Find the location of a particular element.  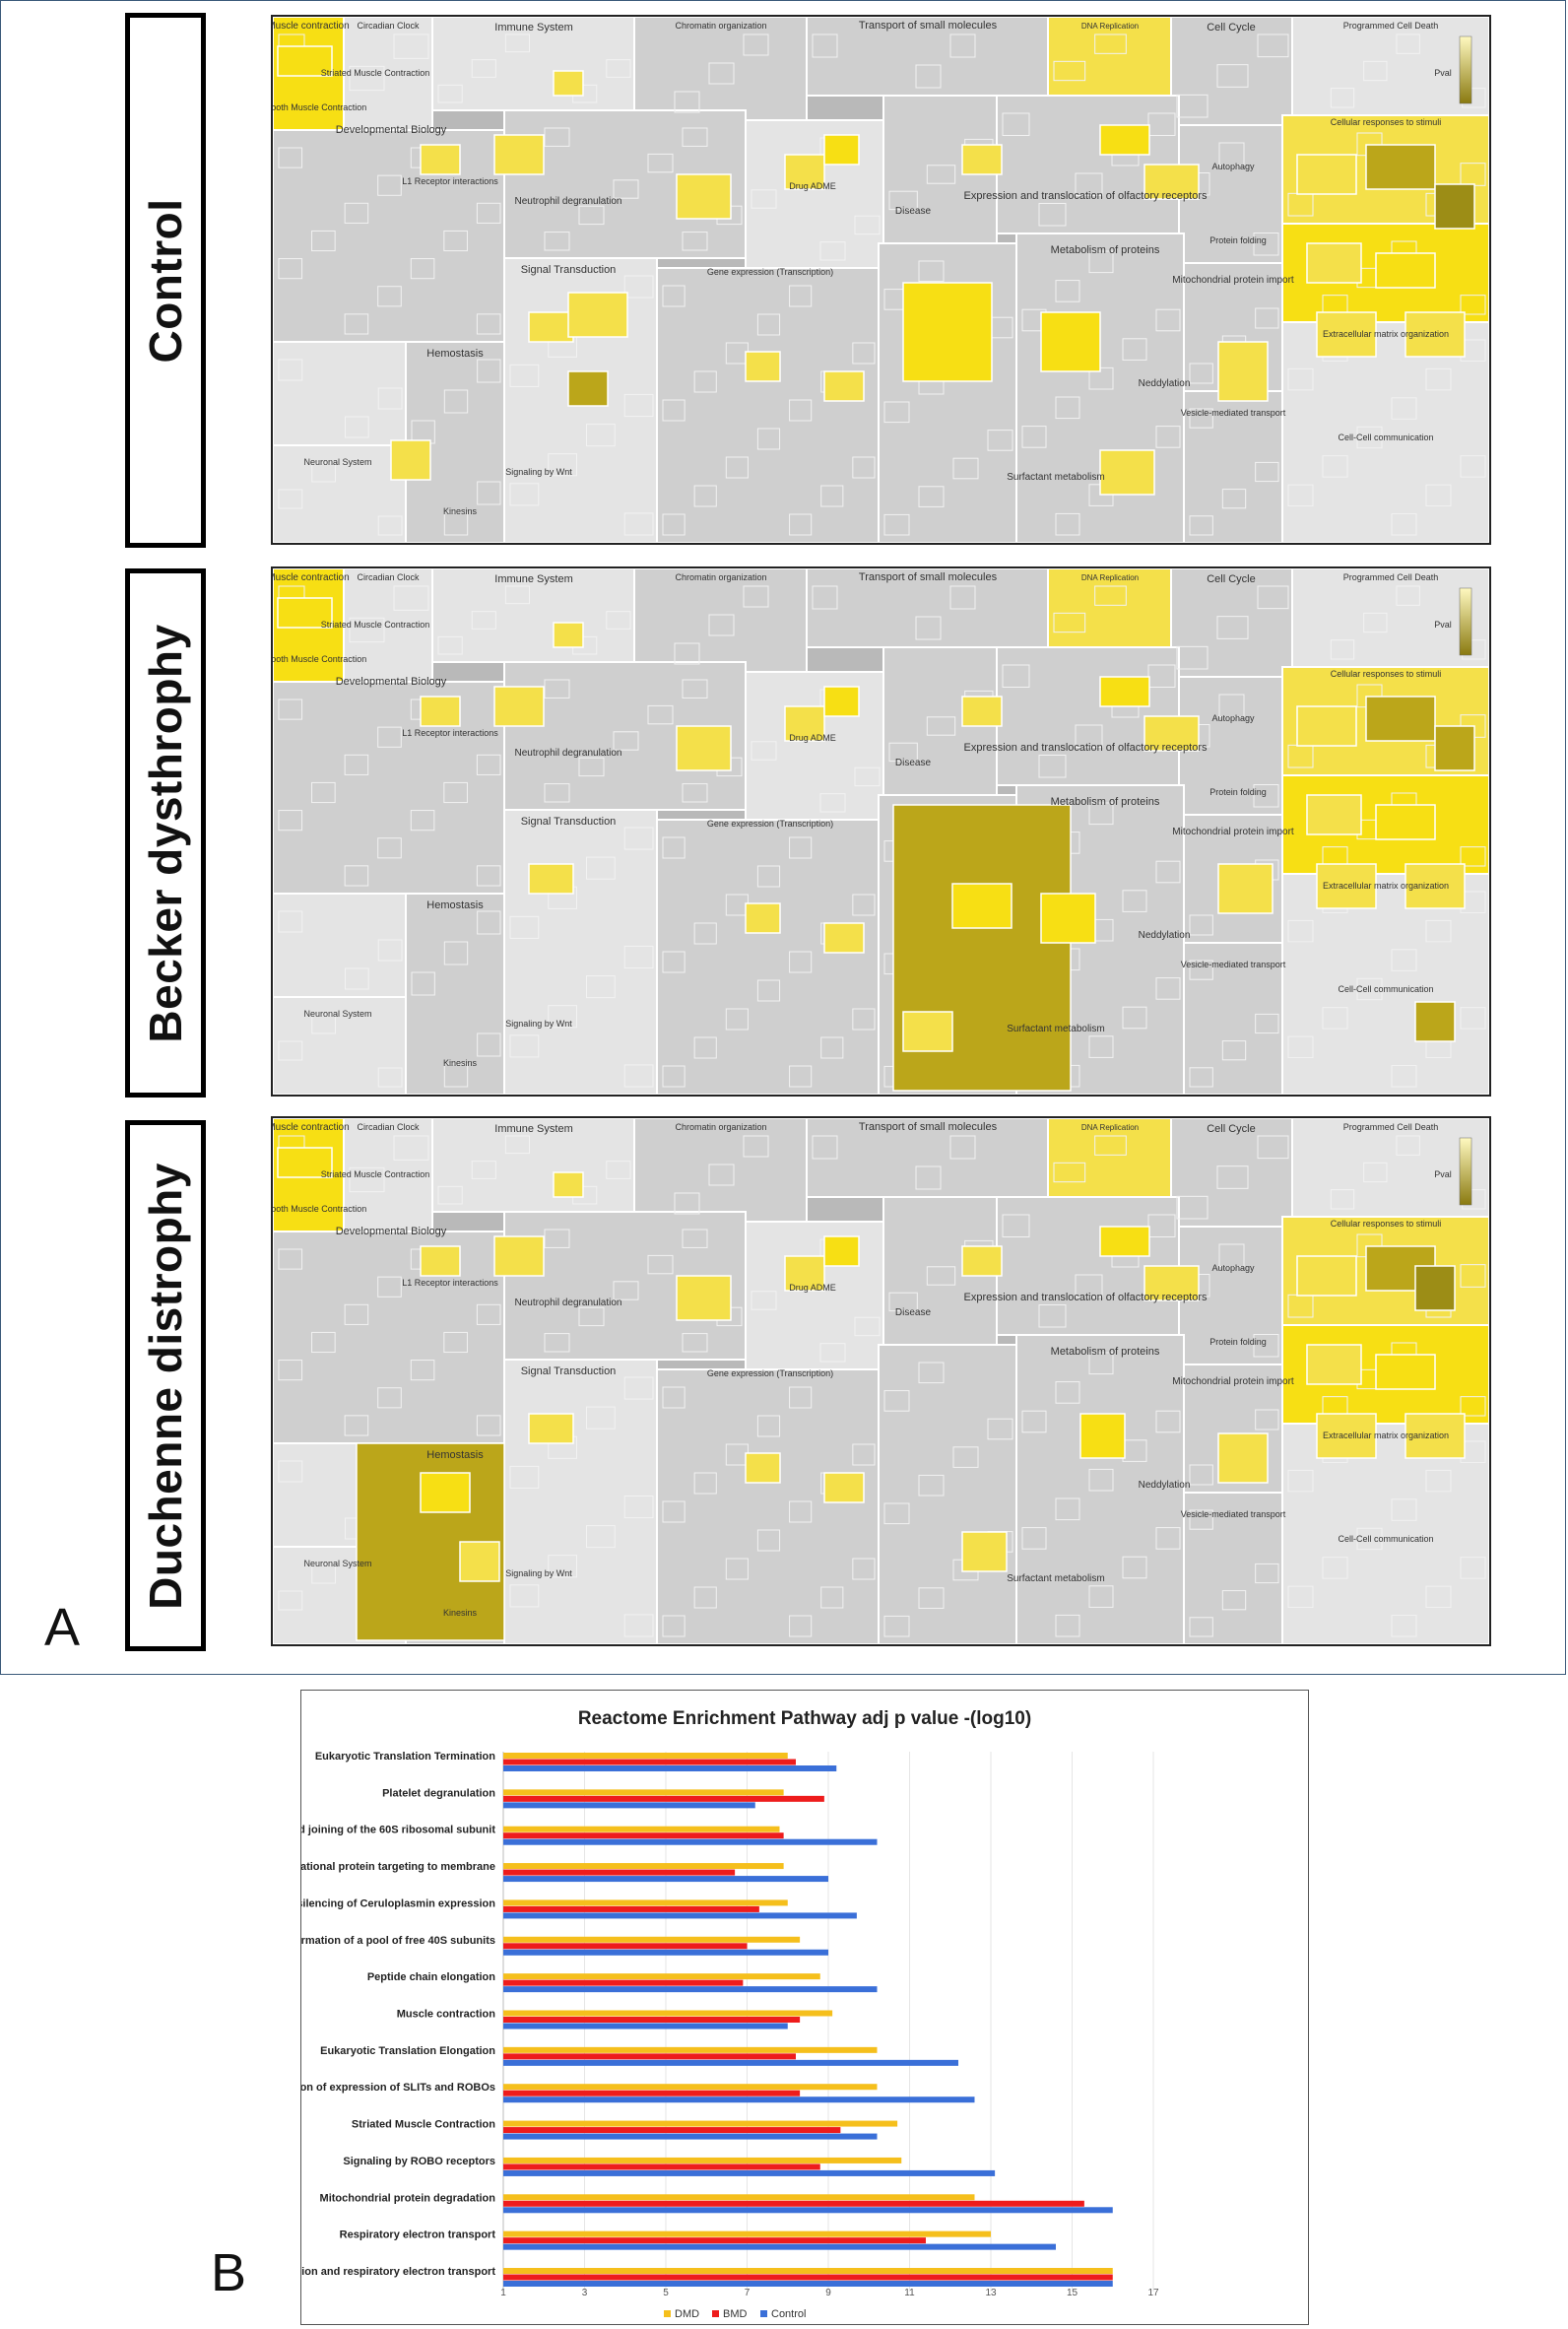

pathway-label-neddylation: Neddylation is located at coordinates (1165, 936).